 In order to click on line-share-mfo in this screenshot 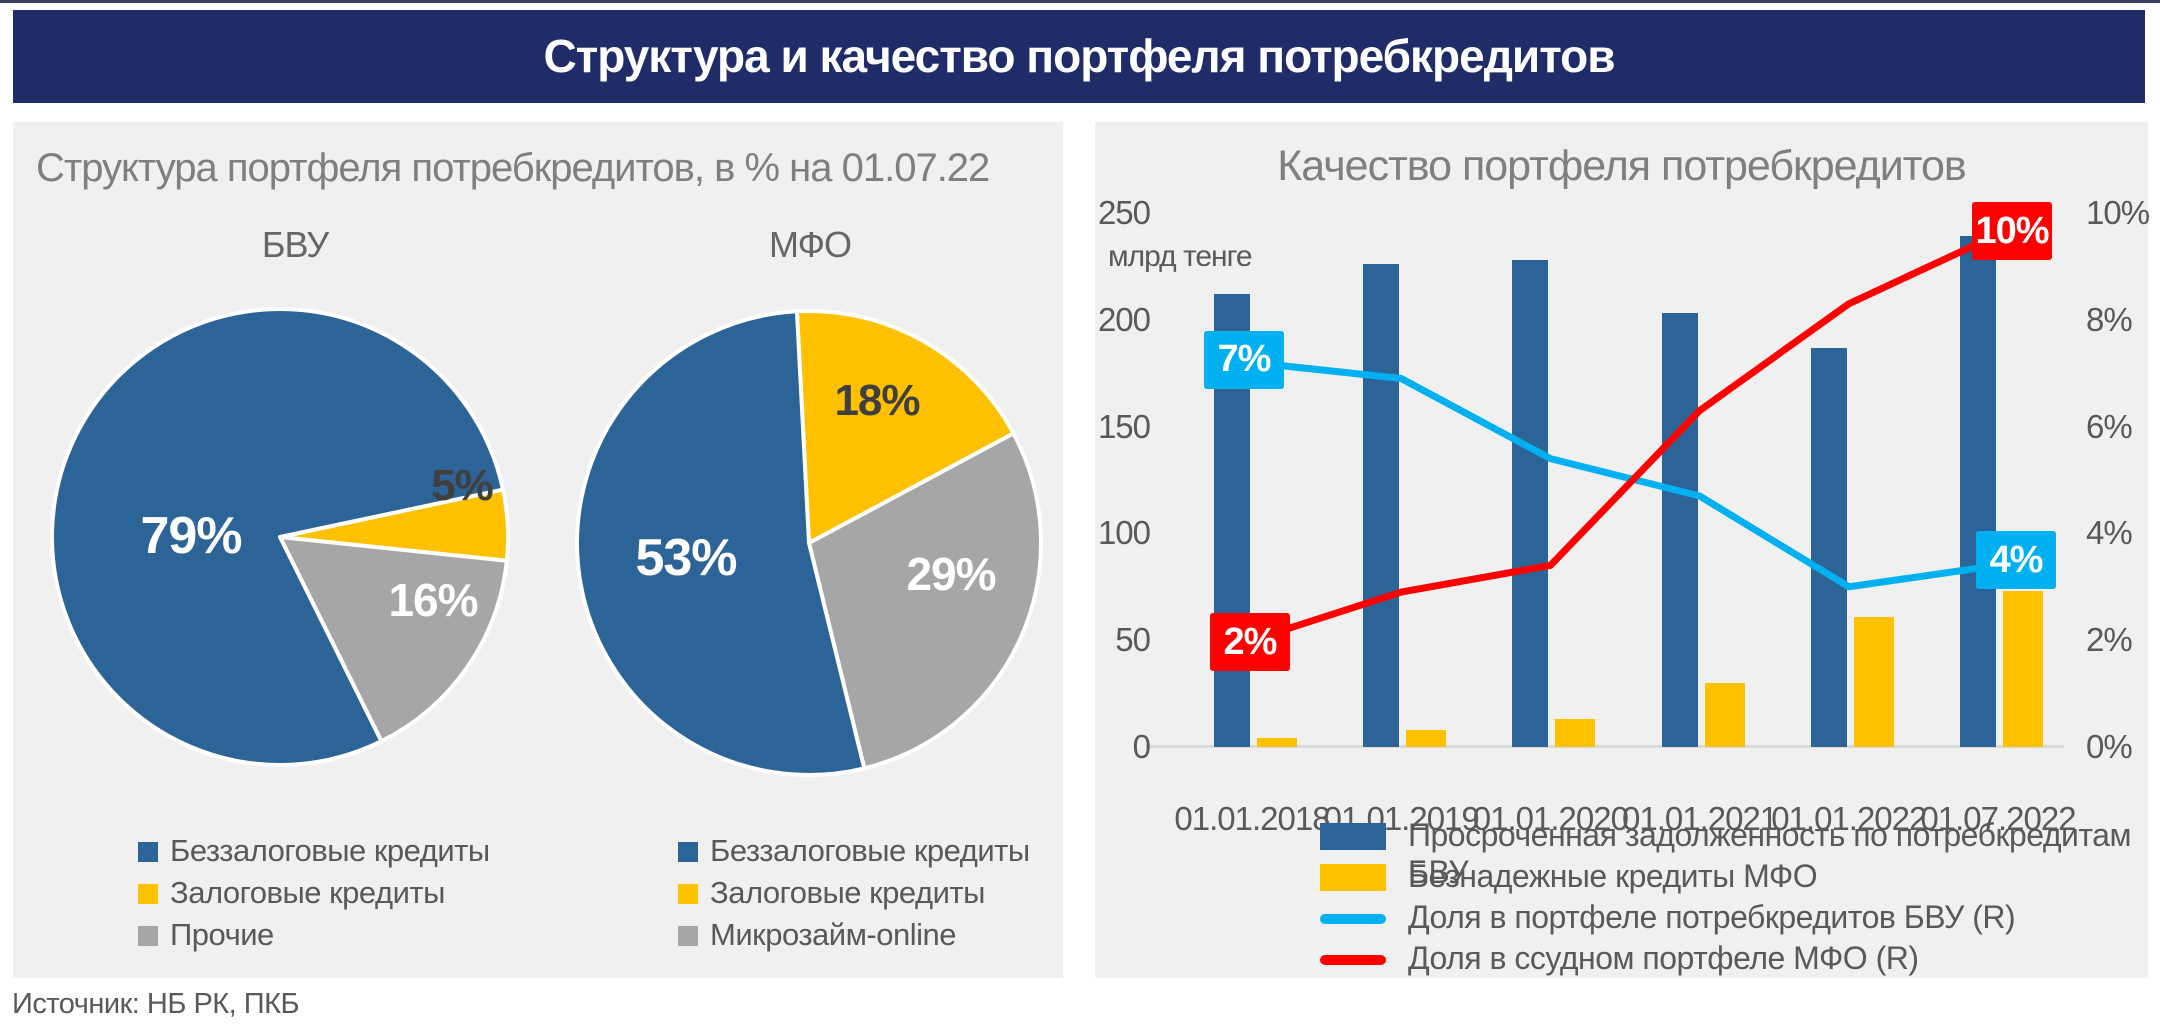, I will do `click(1625, 437)`.